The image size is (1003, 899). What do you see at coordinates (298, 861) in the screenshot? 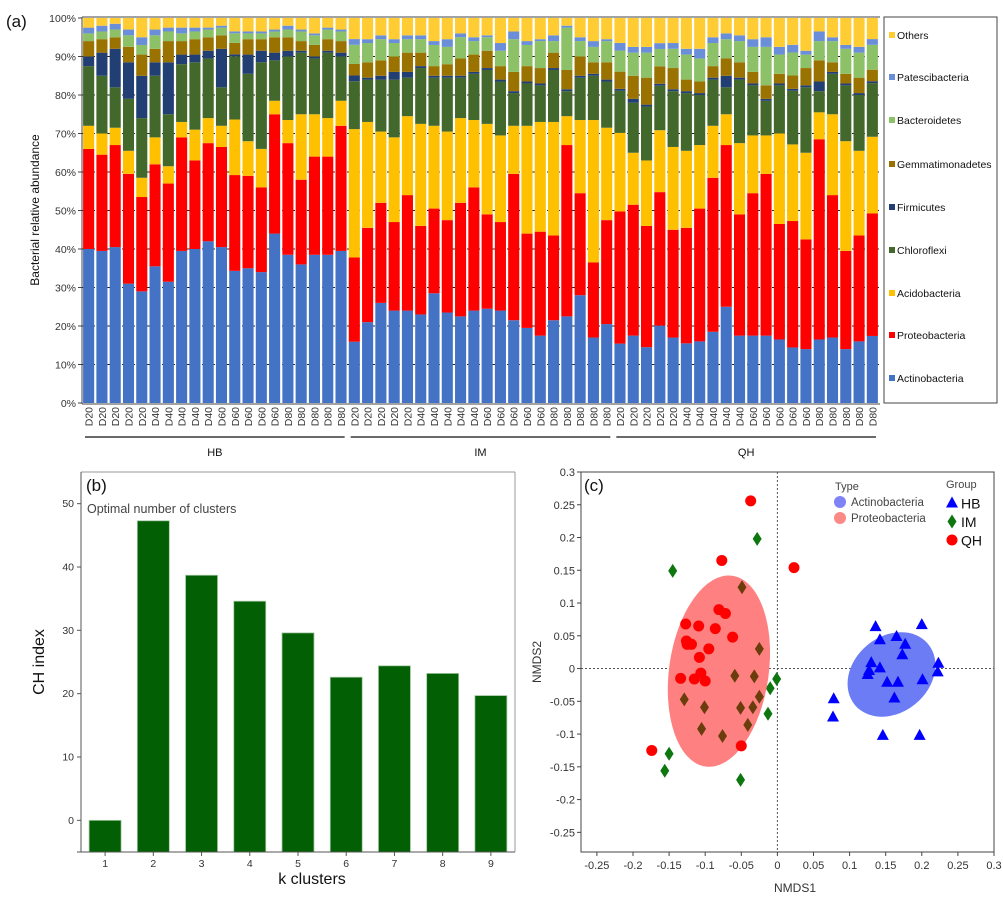
I see `panel-b-x-ticks: 1 2 3 4 5 6 7 8 9` at bounding box center [298, 861].